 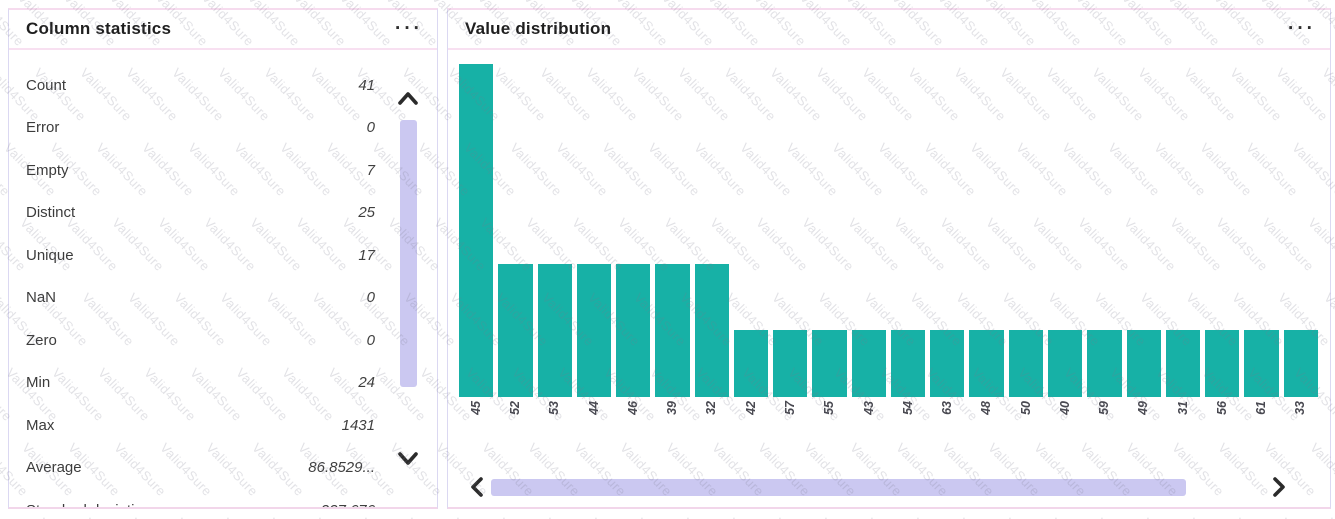 What do you see at coordinates (370, 170) in the screenshot?
I see `stat-value: 7` at bounding box center [370, 170].